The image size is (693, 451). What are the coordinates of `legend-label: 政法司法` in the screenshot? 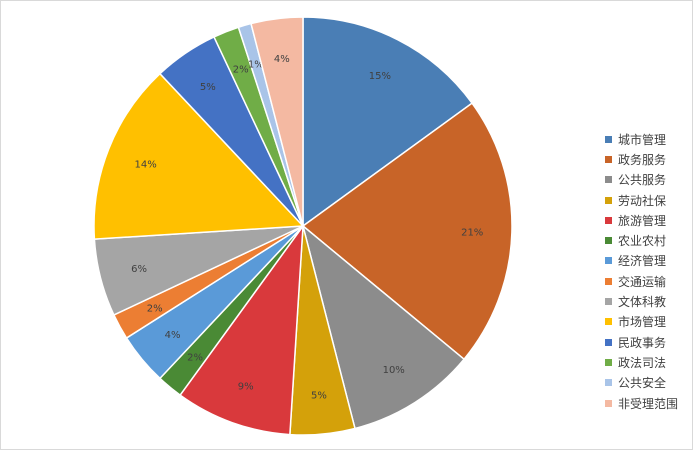 It's located at (642, 362).